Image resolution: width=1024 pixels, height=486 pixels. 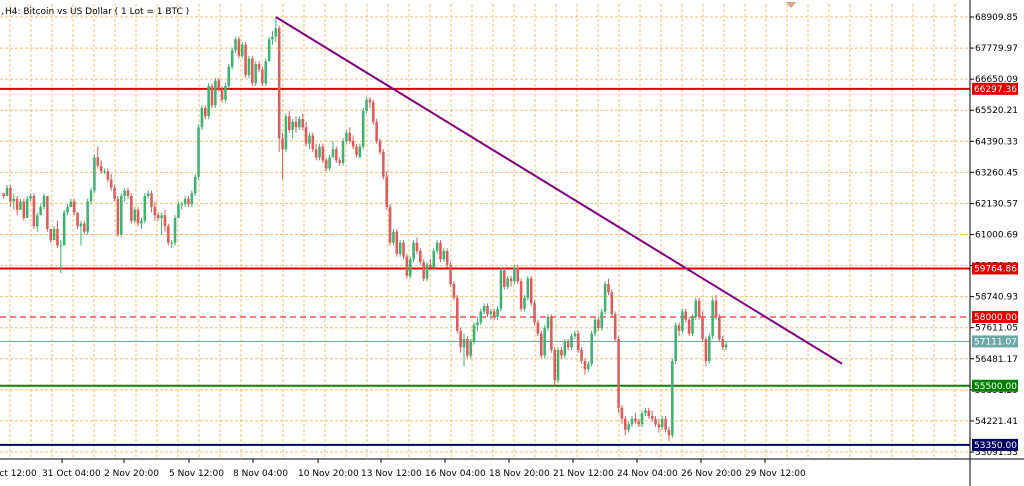 I want to click on price-tag-label: 58000.00, so click(x=995, y=318).